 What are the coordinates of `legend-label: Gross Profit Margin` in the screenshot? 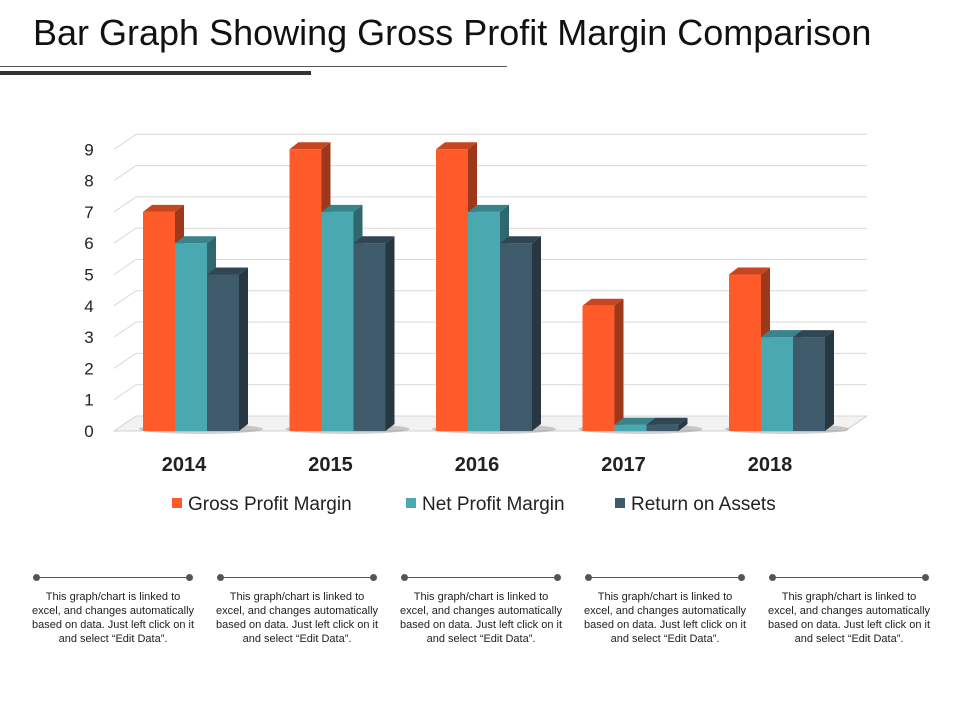 It's located at (270, 504).